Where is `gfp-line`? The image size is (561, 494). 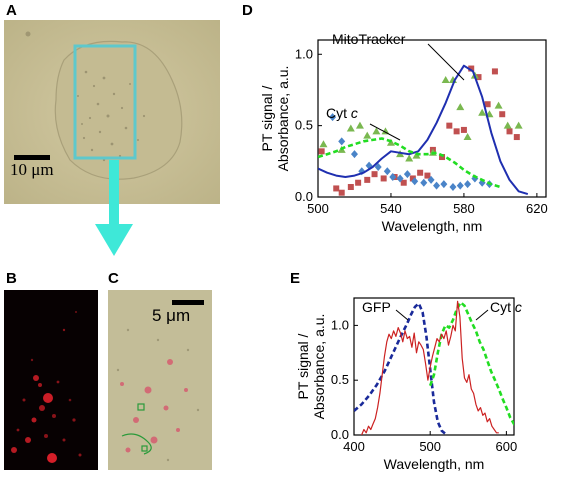 gfp-line is located at coordinates (400, 368).